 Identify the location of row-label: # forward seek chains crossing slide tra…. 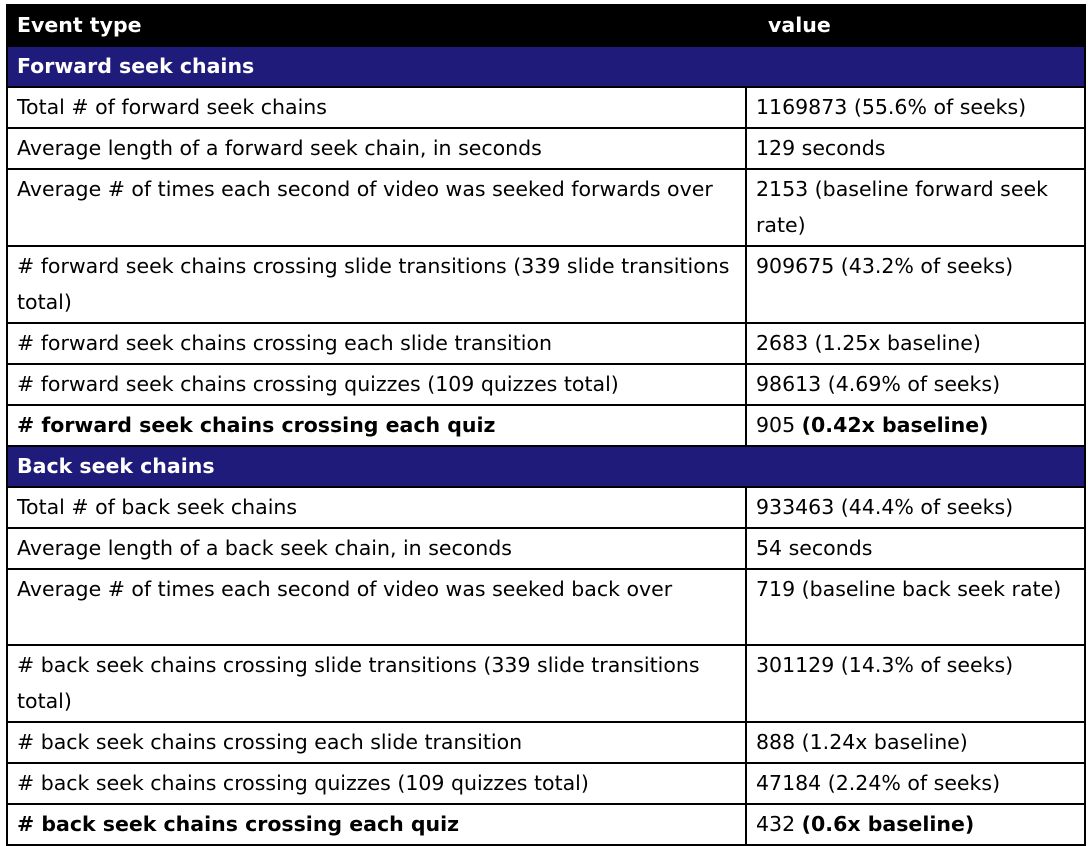
(376, 284).